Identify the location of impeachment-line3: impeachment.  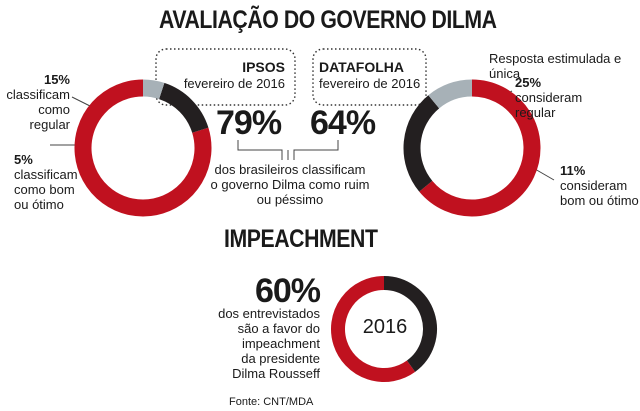
(280, 343).